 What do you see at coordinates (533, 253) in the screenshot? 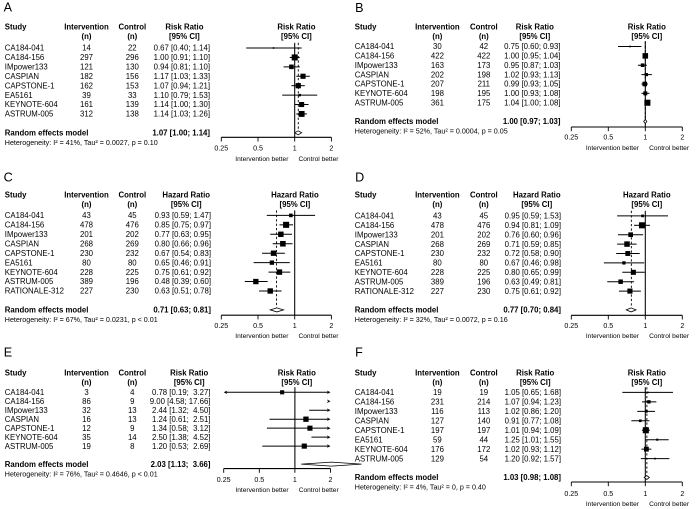
I see `svg-text: 0.72 [0.58; 0.90]` at bounding box center [533, 253].